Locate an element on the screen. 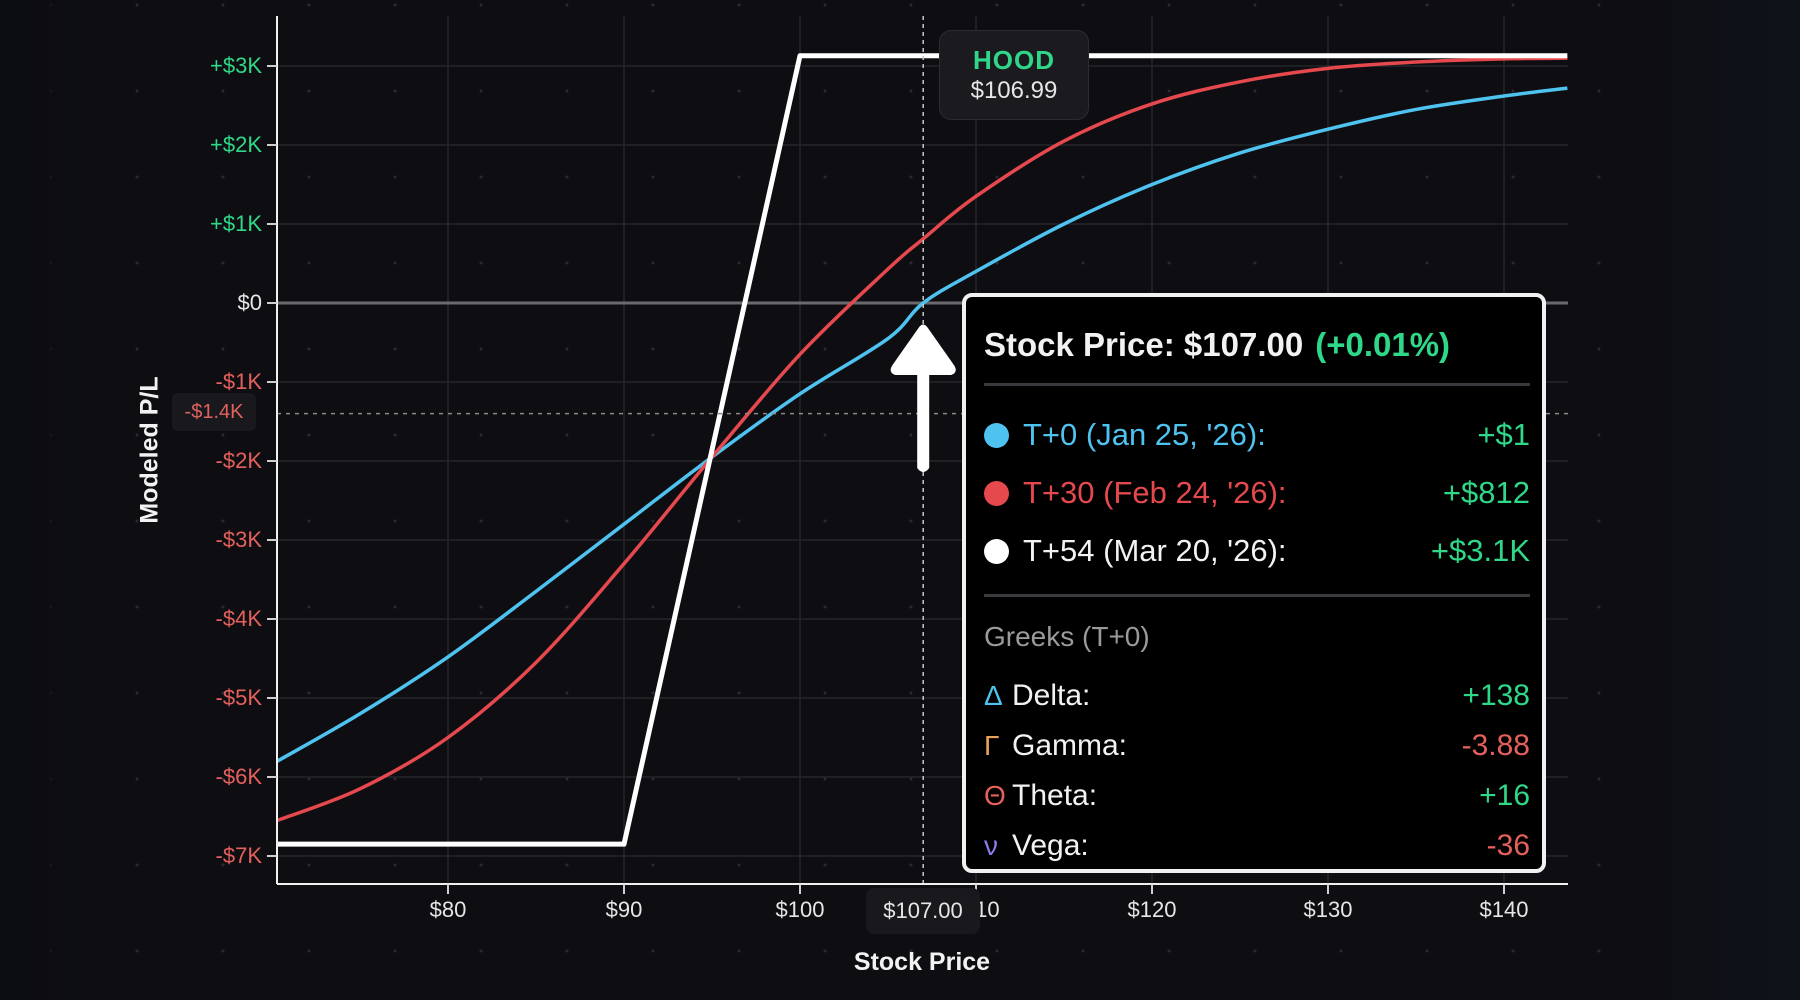  y-tick-label: +$2K is located at coordinates (236, 144).